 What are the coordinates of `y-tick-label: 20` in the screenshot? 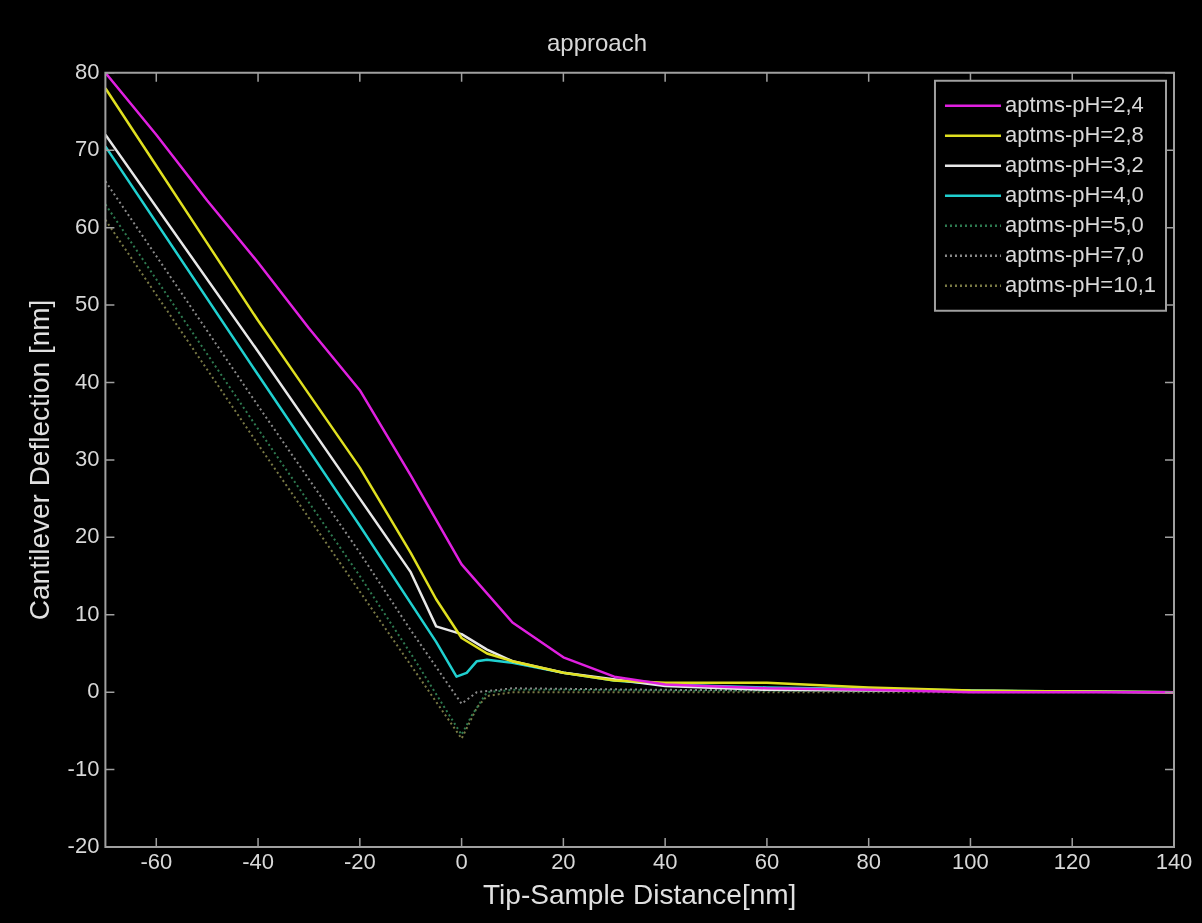 It's located at (87, 536).